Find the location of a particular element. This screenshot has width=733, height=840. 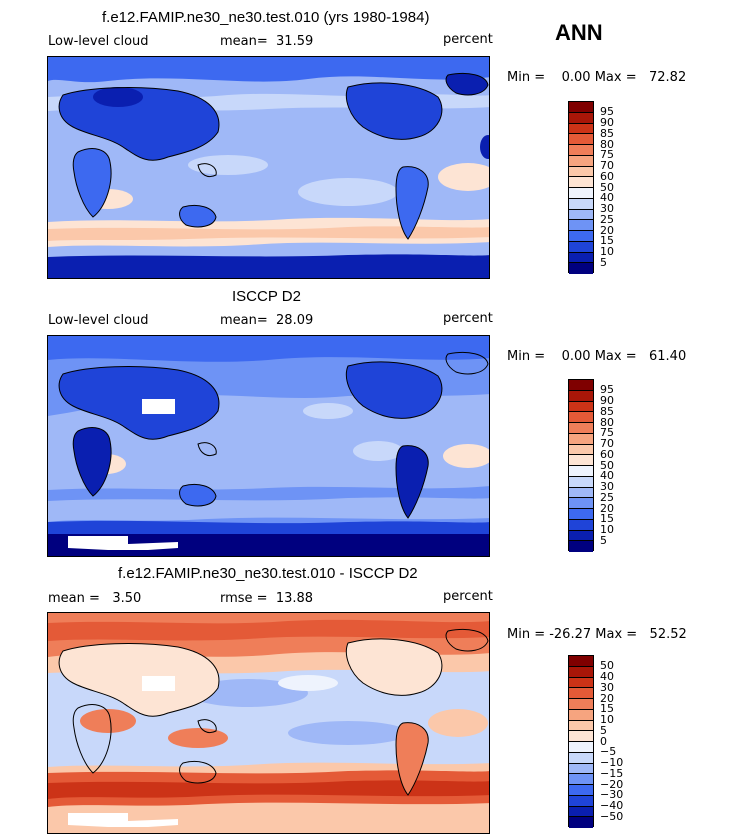

panel-2-colorbar-box is located at coordinates (581, 465).